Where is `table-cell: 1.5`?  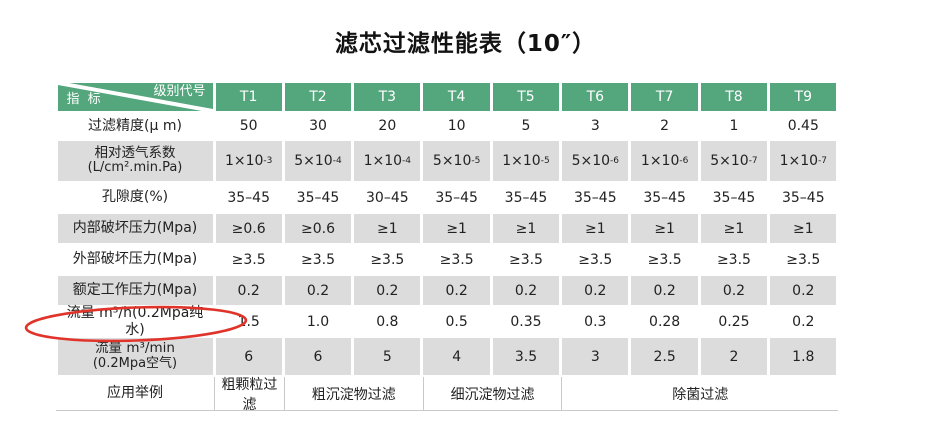
table-cell: 1.5 is located at coordinates (248, 321).